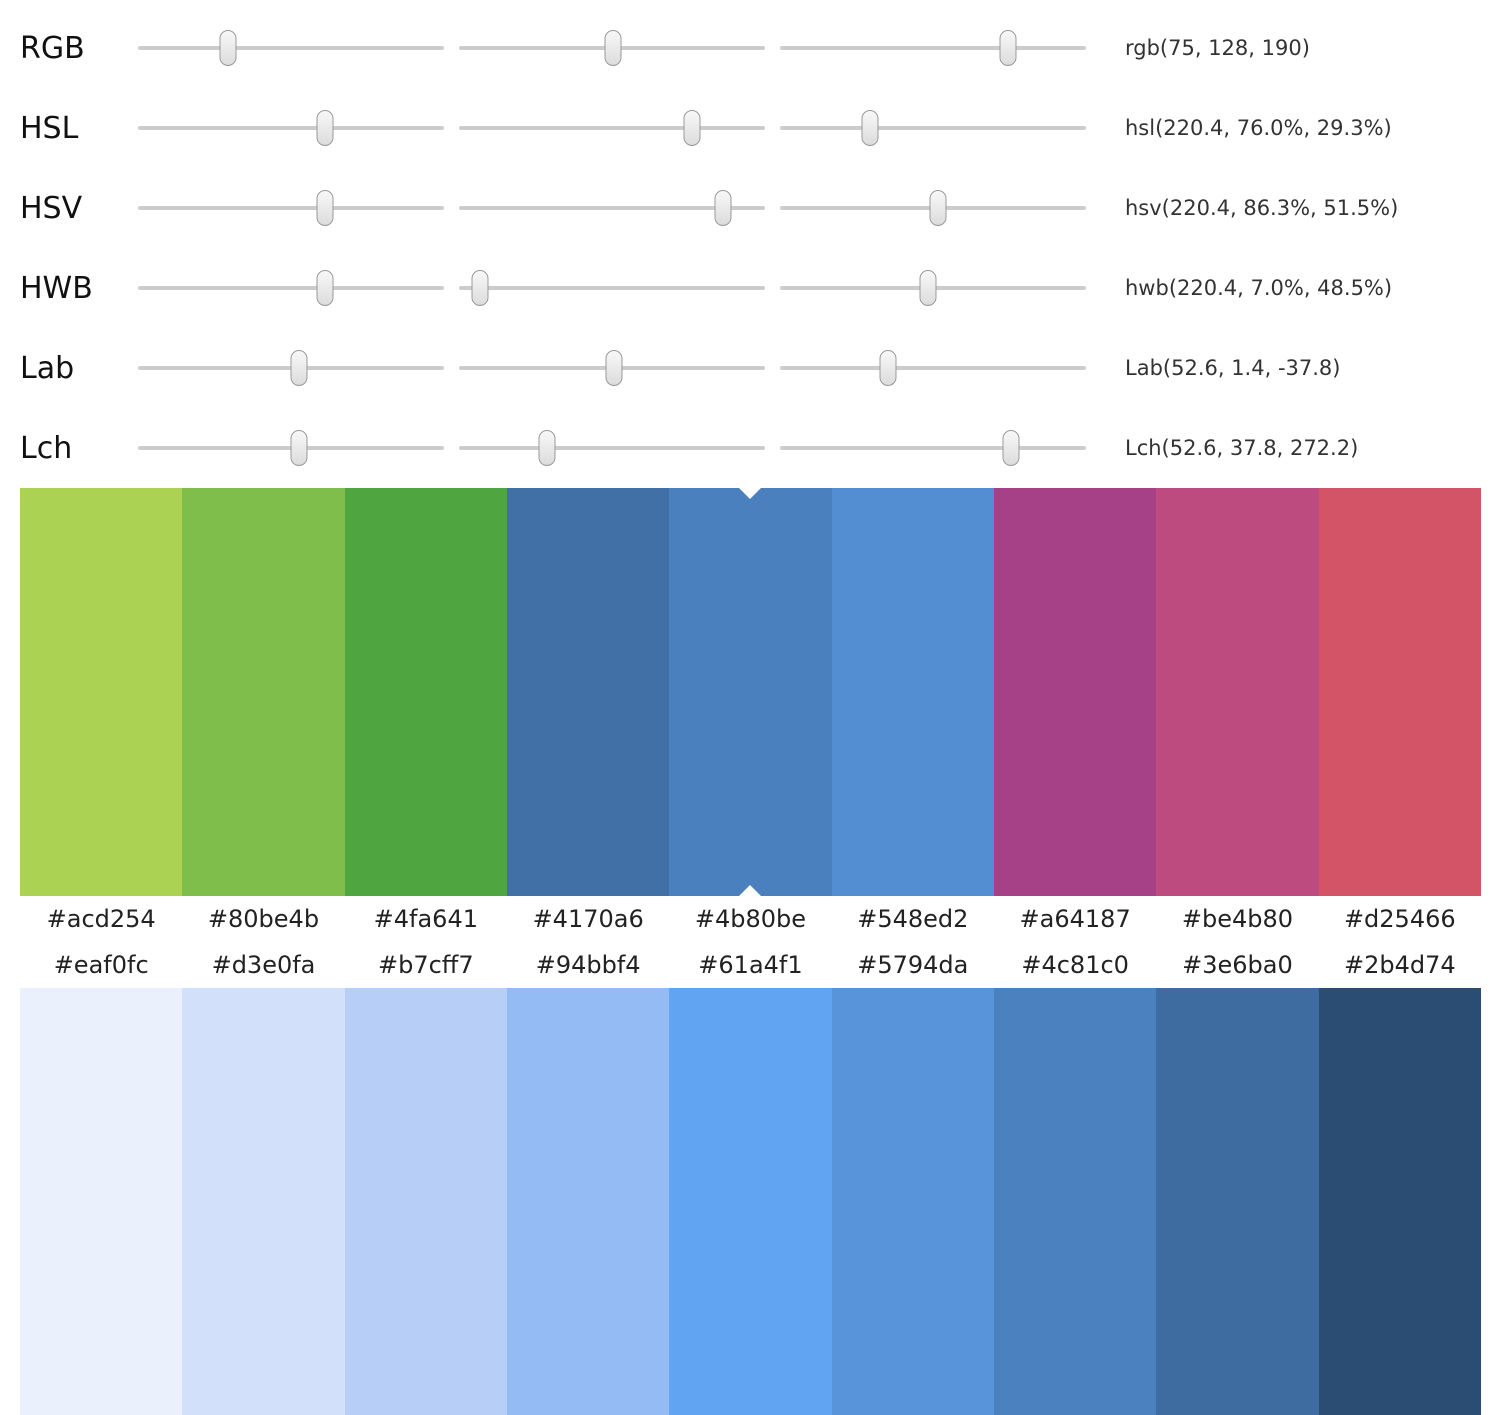 The width and height of the screenshot is (1501, 1415). I want to click on slider-row-hwb: HWB hwb(220.4, 7.0%, 48.5%), so click(750, 288).